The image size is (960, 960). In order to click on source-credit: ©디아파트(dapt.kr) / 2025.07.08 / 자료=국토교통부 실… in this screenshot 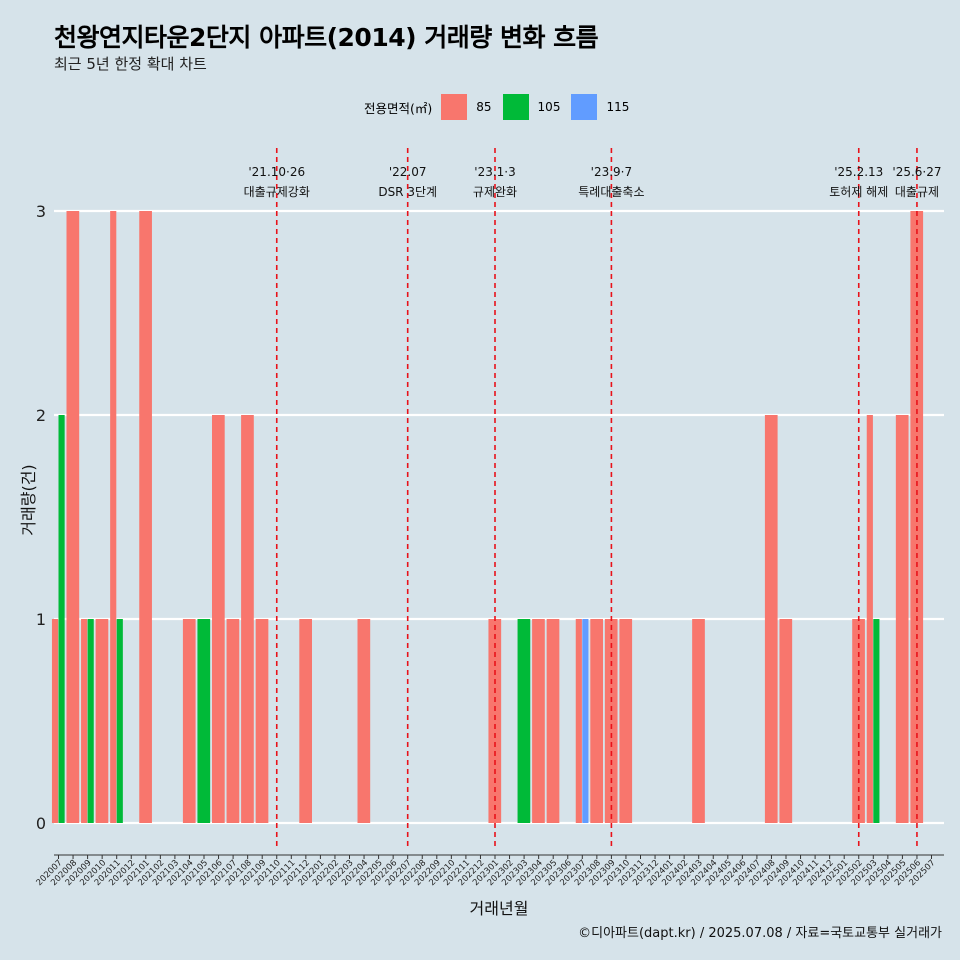, I will do `click(760, 933)`.